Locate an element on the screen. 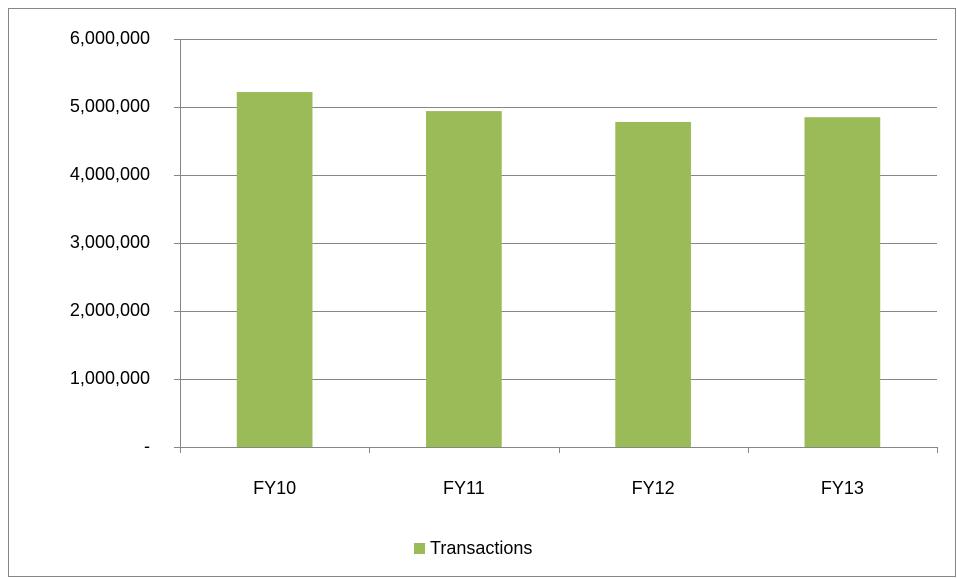 This screenshot has height=578, width=957. y-tick-label: 2,000,000 is located at coordinates (110, 310).